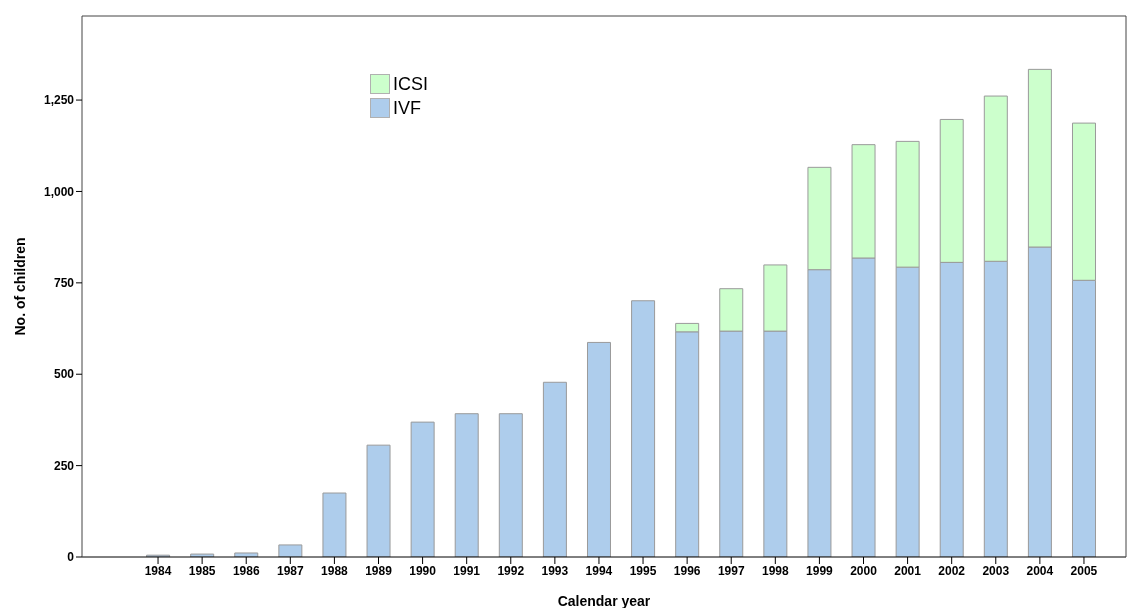 This screenshot has width=1147, height=616. Describe the element at coordinates (411, 84) in the screenshot. I see `legend-label: ICSI` at that location.